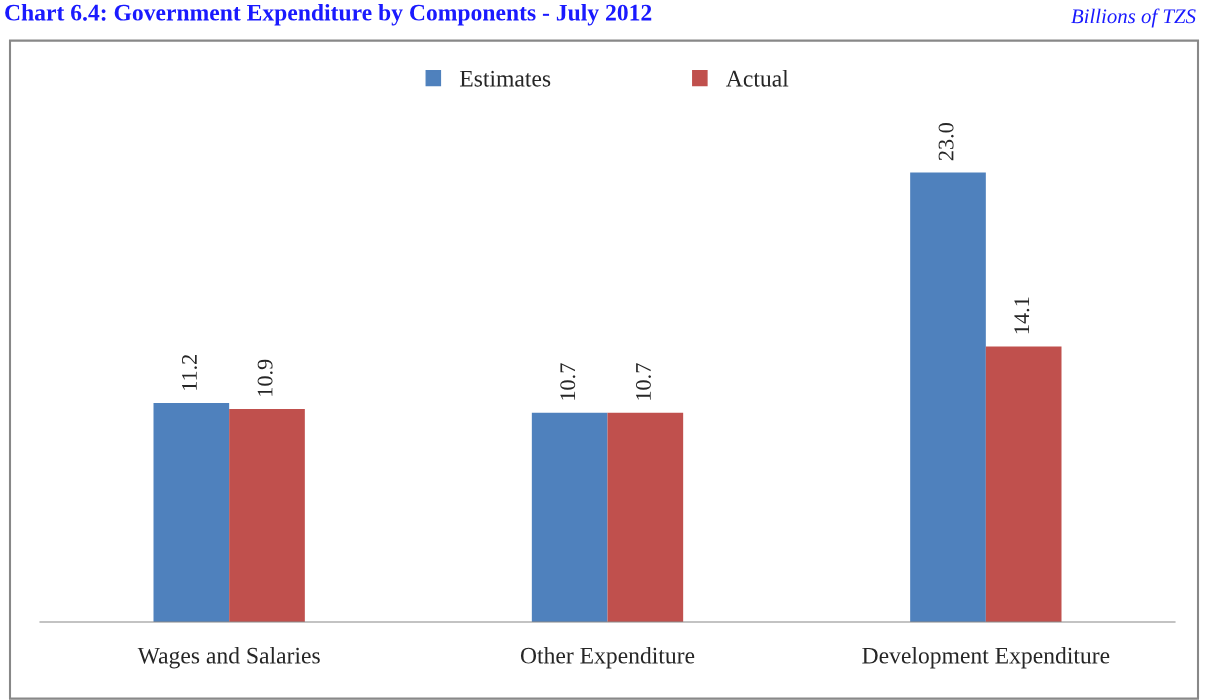 This screenshot has height=700, width=1208. Describe the element at coordinates (986, 658) in the screenshot. I see `x-tick-label: Development Expenditure` at that location.